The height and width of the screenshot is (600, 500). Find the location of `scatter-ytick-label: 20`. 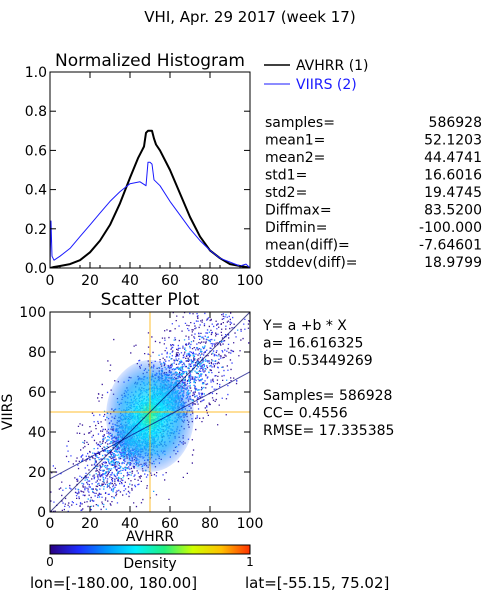

scatter-ytick-label: 20 is located at coordinates (37, 473).